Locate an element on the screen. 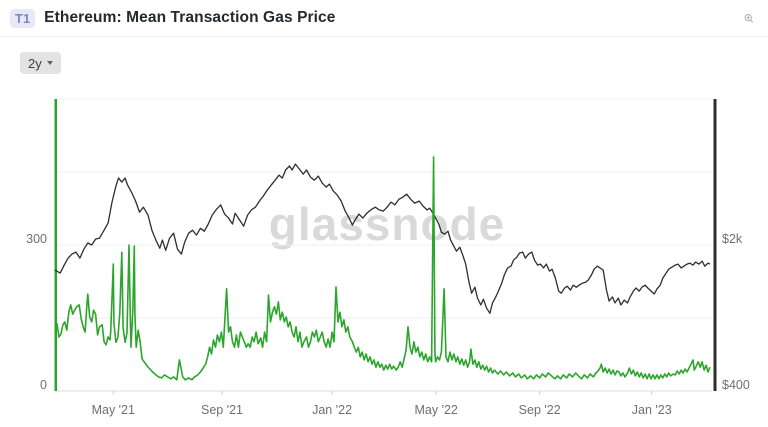  x-axis-tick-marks is located at coordinates (382, 393).